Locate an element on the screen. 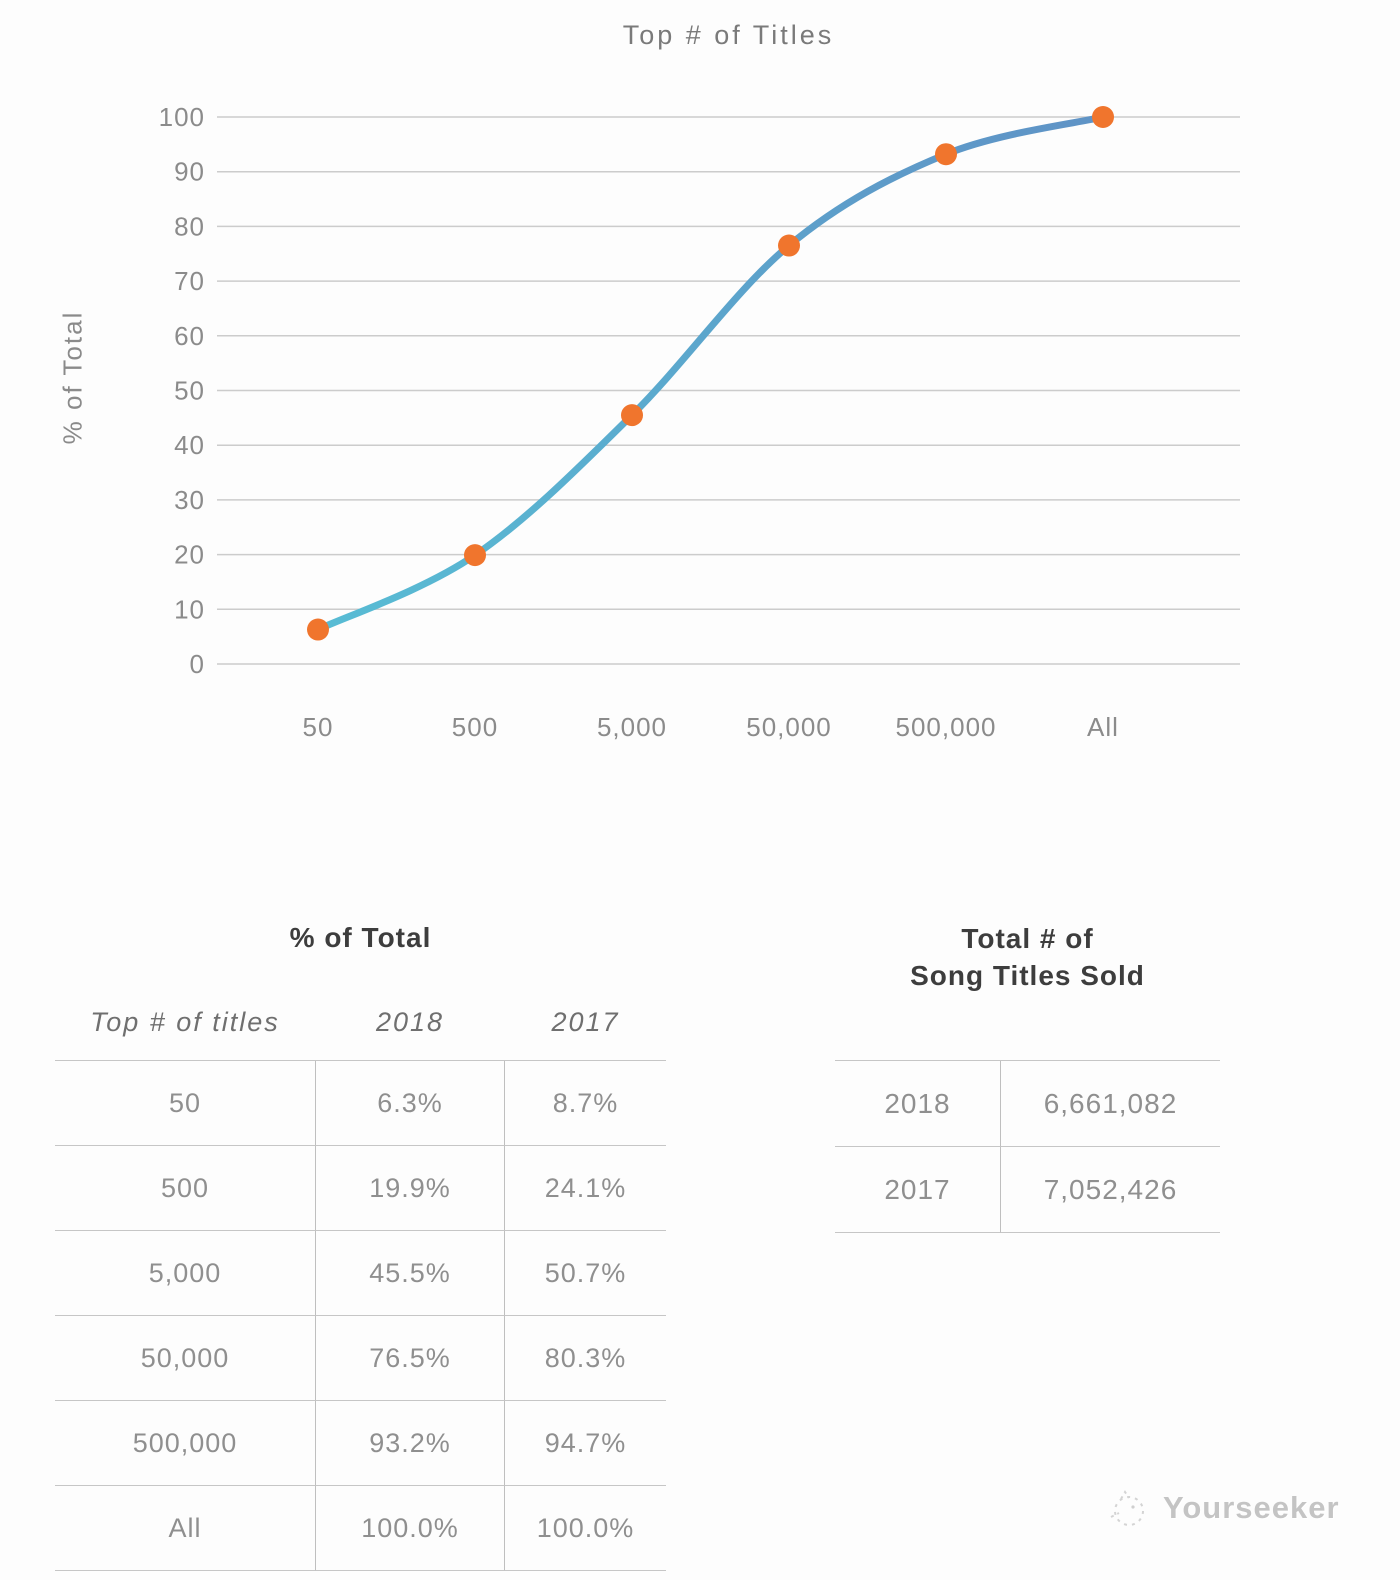 The width and height of the screenshot is (1400, 1580). x-tick-label: 500 is located at coordinates (475, 727).